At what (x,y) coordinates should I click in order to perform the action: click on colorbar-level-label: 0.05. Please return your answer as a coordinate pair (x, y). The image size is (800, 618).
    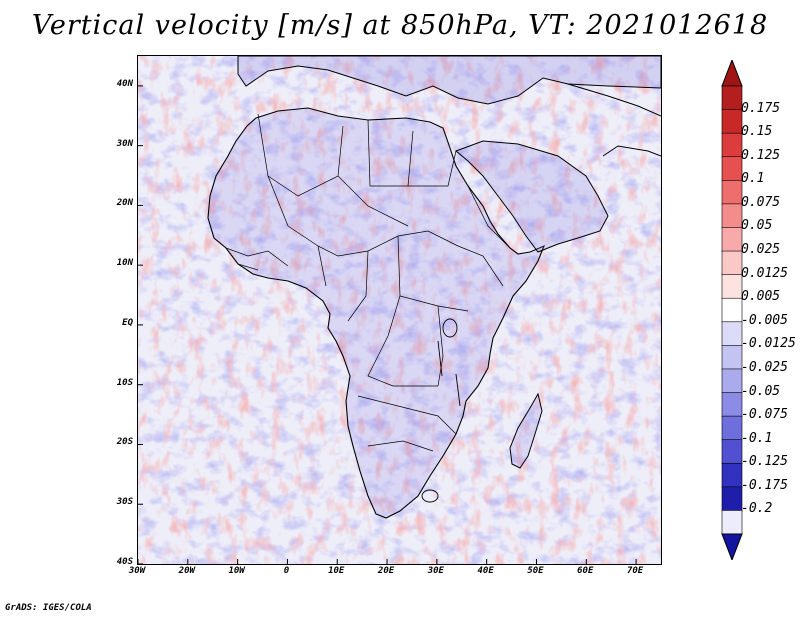
    Looking at the image, I should click on (757, 226).